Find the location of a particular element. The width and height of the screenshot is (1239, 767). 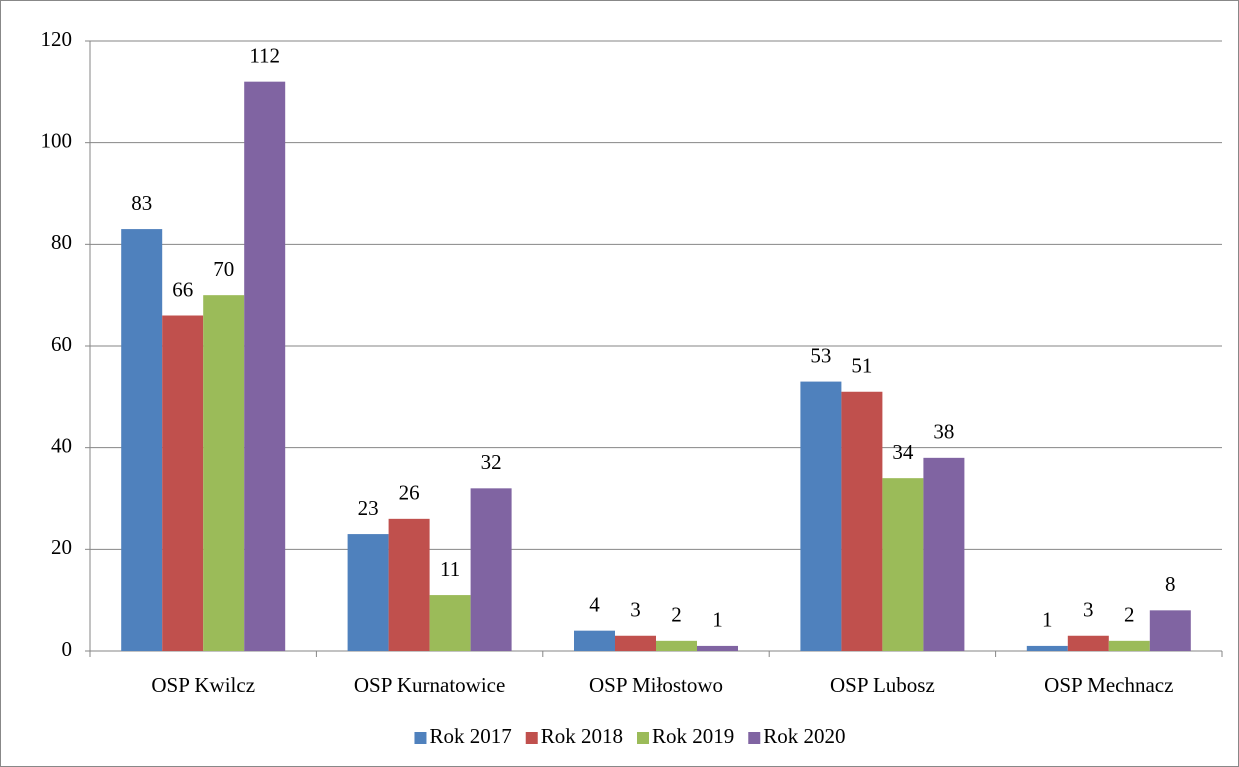

y-tick-label: 60 is located at coordinates (61, 344).